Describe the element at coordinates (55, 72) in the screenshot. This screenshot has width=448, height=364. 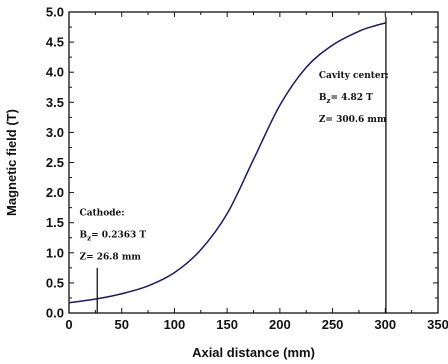
I see `y-tick-label: 4.0` at that location.